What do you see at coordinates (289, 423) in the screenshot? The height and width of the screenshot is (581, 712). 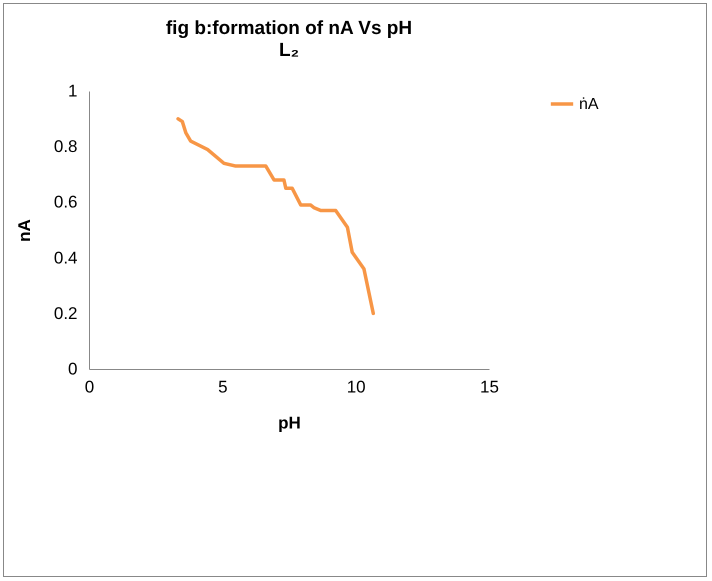 I see `x-axis-title: pH` at bounding box center [289, 423].